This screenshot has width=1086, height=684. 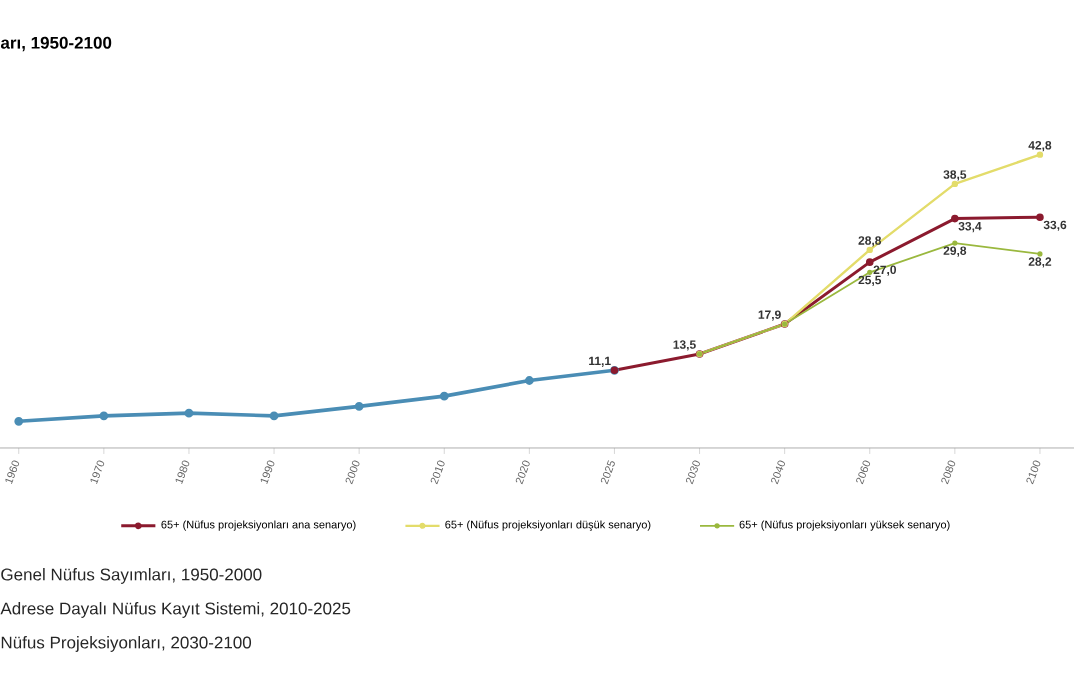 I want to click on text: Nüfus Projeksiyonları, 2030-2100, so click(x=126, y=644).